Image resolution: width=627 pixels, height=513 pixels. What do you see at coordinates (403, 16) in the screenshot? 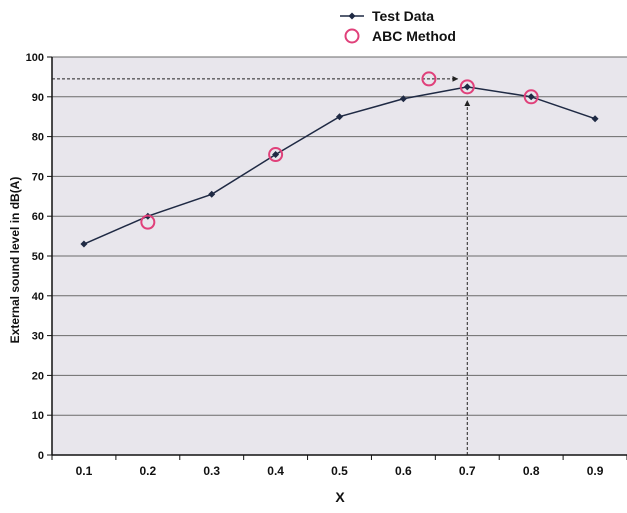
I see `legend-label-test-data: Test Data` at bounding box center [403, 16].